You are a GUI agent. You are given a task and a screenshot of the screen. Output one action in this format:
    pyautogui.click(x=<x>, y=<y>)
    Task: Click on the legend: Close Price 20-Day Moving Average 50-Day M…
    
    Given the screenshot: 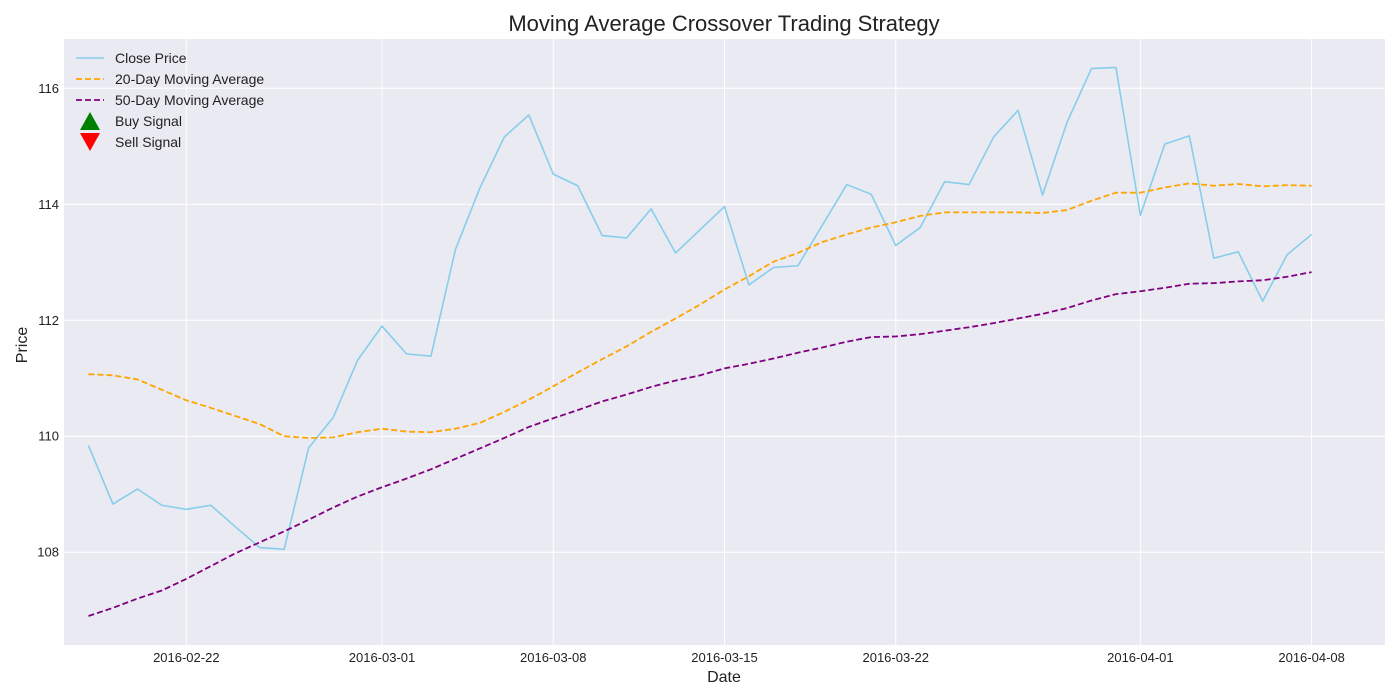 What is the action you would take?
    pyautogui.click(x=170, y=100)
    